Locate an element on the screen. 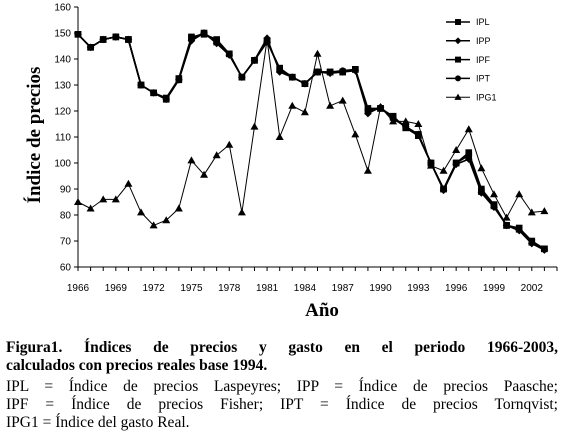 Image resolution: width=565 pixels, height=447 pixels. data-point-ipt-2002 is located at coordinates (532, 242).